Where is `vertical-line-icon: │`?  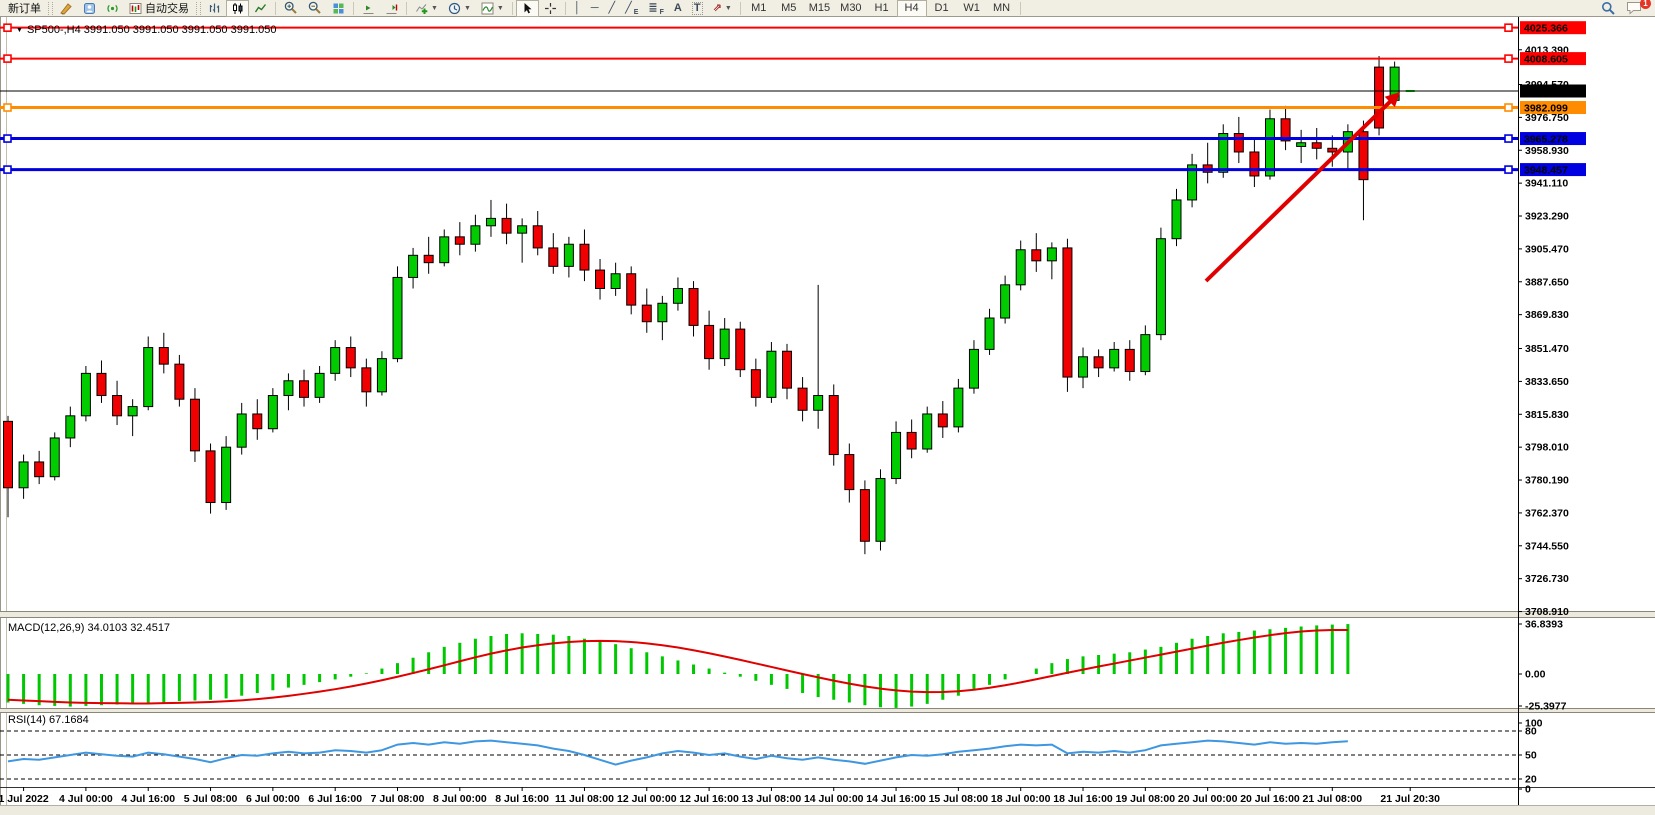 vertical-line-icon: │ is located at coordinates (577, 7).